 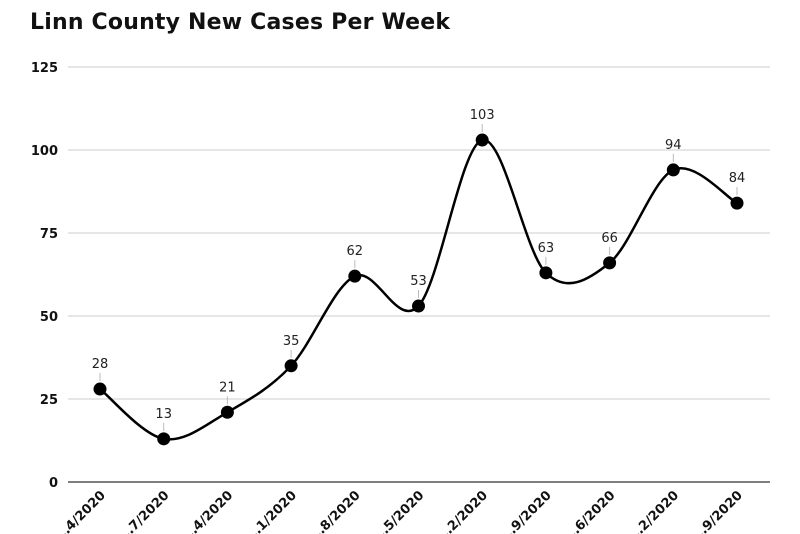 What do you see at coordinates (737, 178) in the screenshot?
I see `data-label: 84` at bounding box center [737, 178].